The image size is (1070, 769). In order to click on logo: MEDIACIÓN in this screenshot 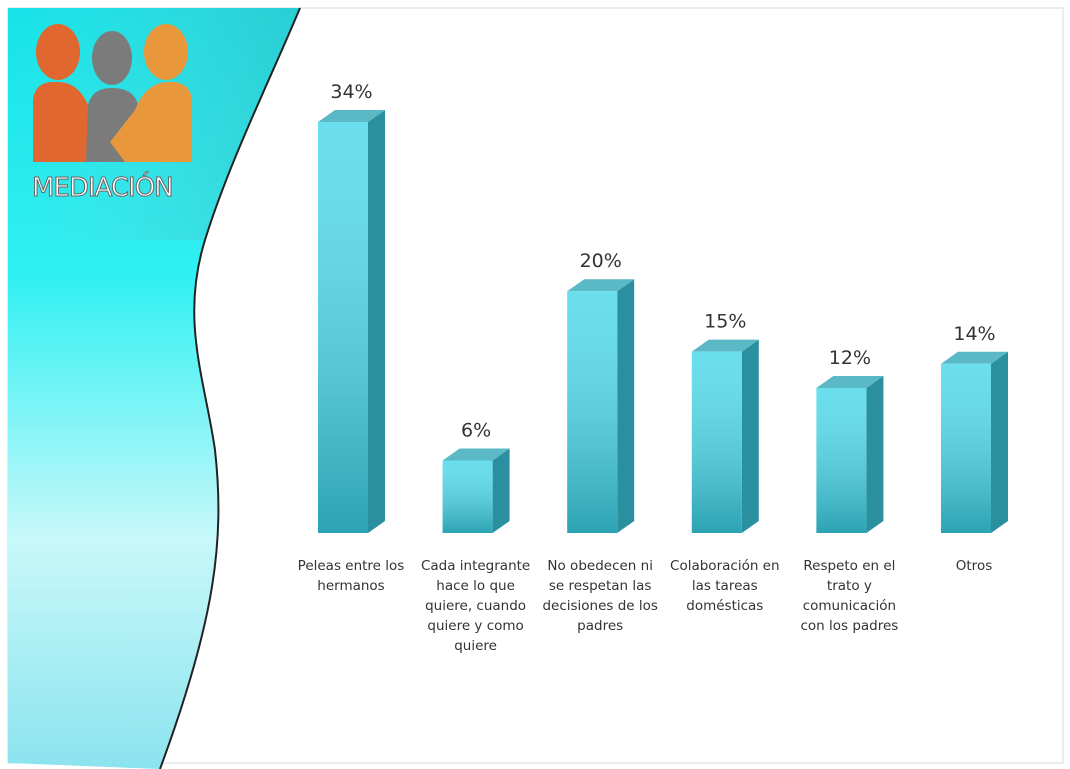, I will do `click(112, 114)`.